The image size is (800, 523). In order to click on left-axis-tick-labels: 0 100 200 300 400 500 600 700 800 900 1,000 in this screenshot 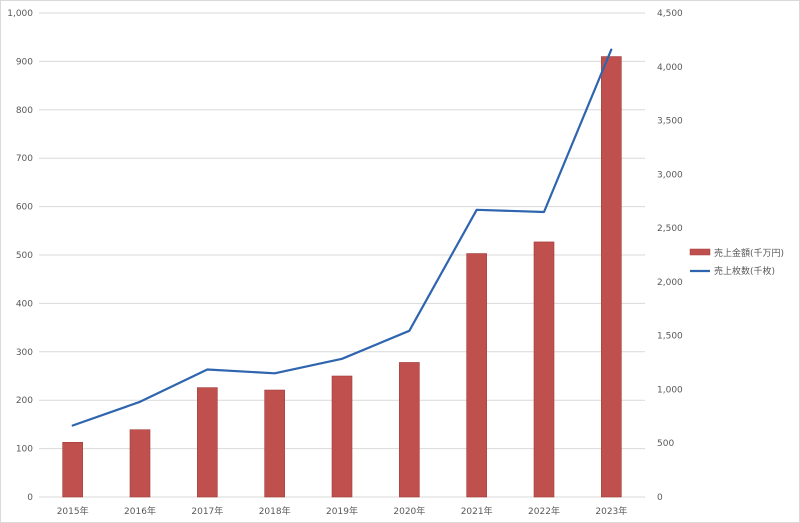, I will do `click(20, 256)`.